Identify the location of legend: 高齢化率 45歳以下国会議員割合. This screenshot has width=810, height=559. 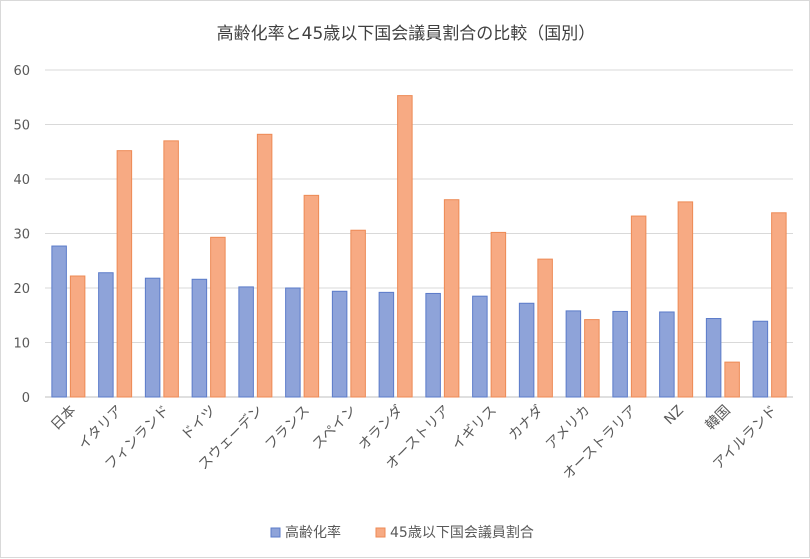
(402, 532).